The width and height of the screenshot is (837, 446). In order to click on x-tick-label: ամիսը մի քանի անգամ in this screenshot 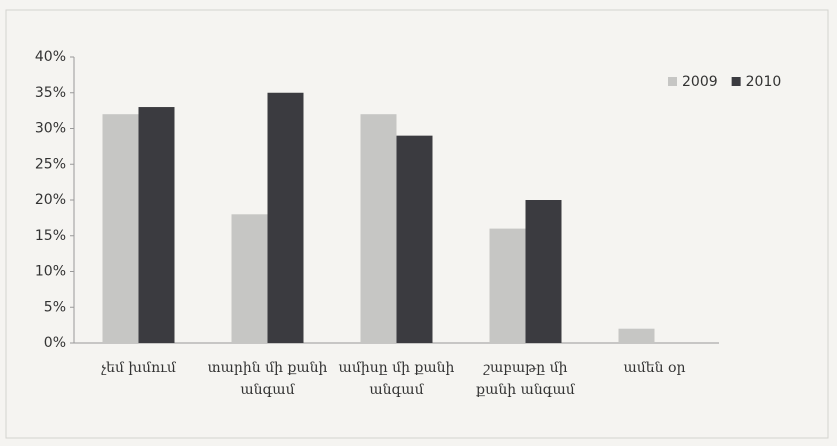, I will do `click(396, 379)`.